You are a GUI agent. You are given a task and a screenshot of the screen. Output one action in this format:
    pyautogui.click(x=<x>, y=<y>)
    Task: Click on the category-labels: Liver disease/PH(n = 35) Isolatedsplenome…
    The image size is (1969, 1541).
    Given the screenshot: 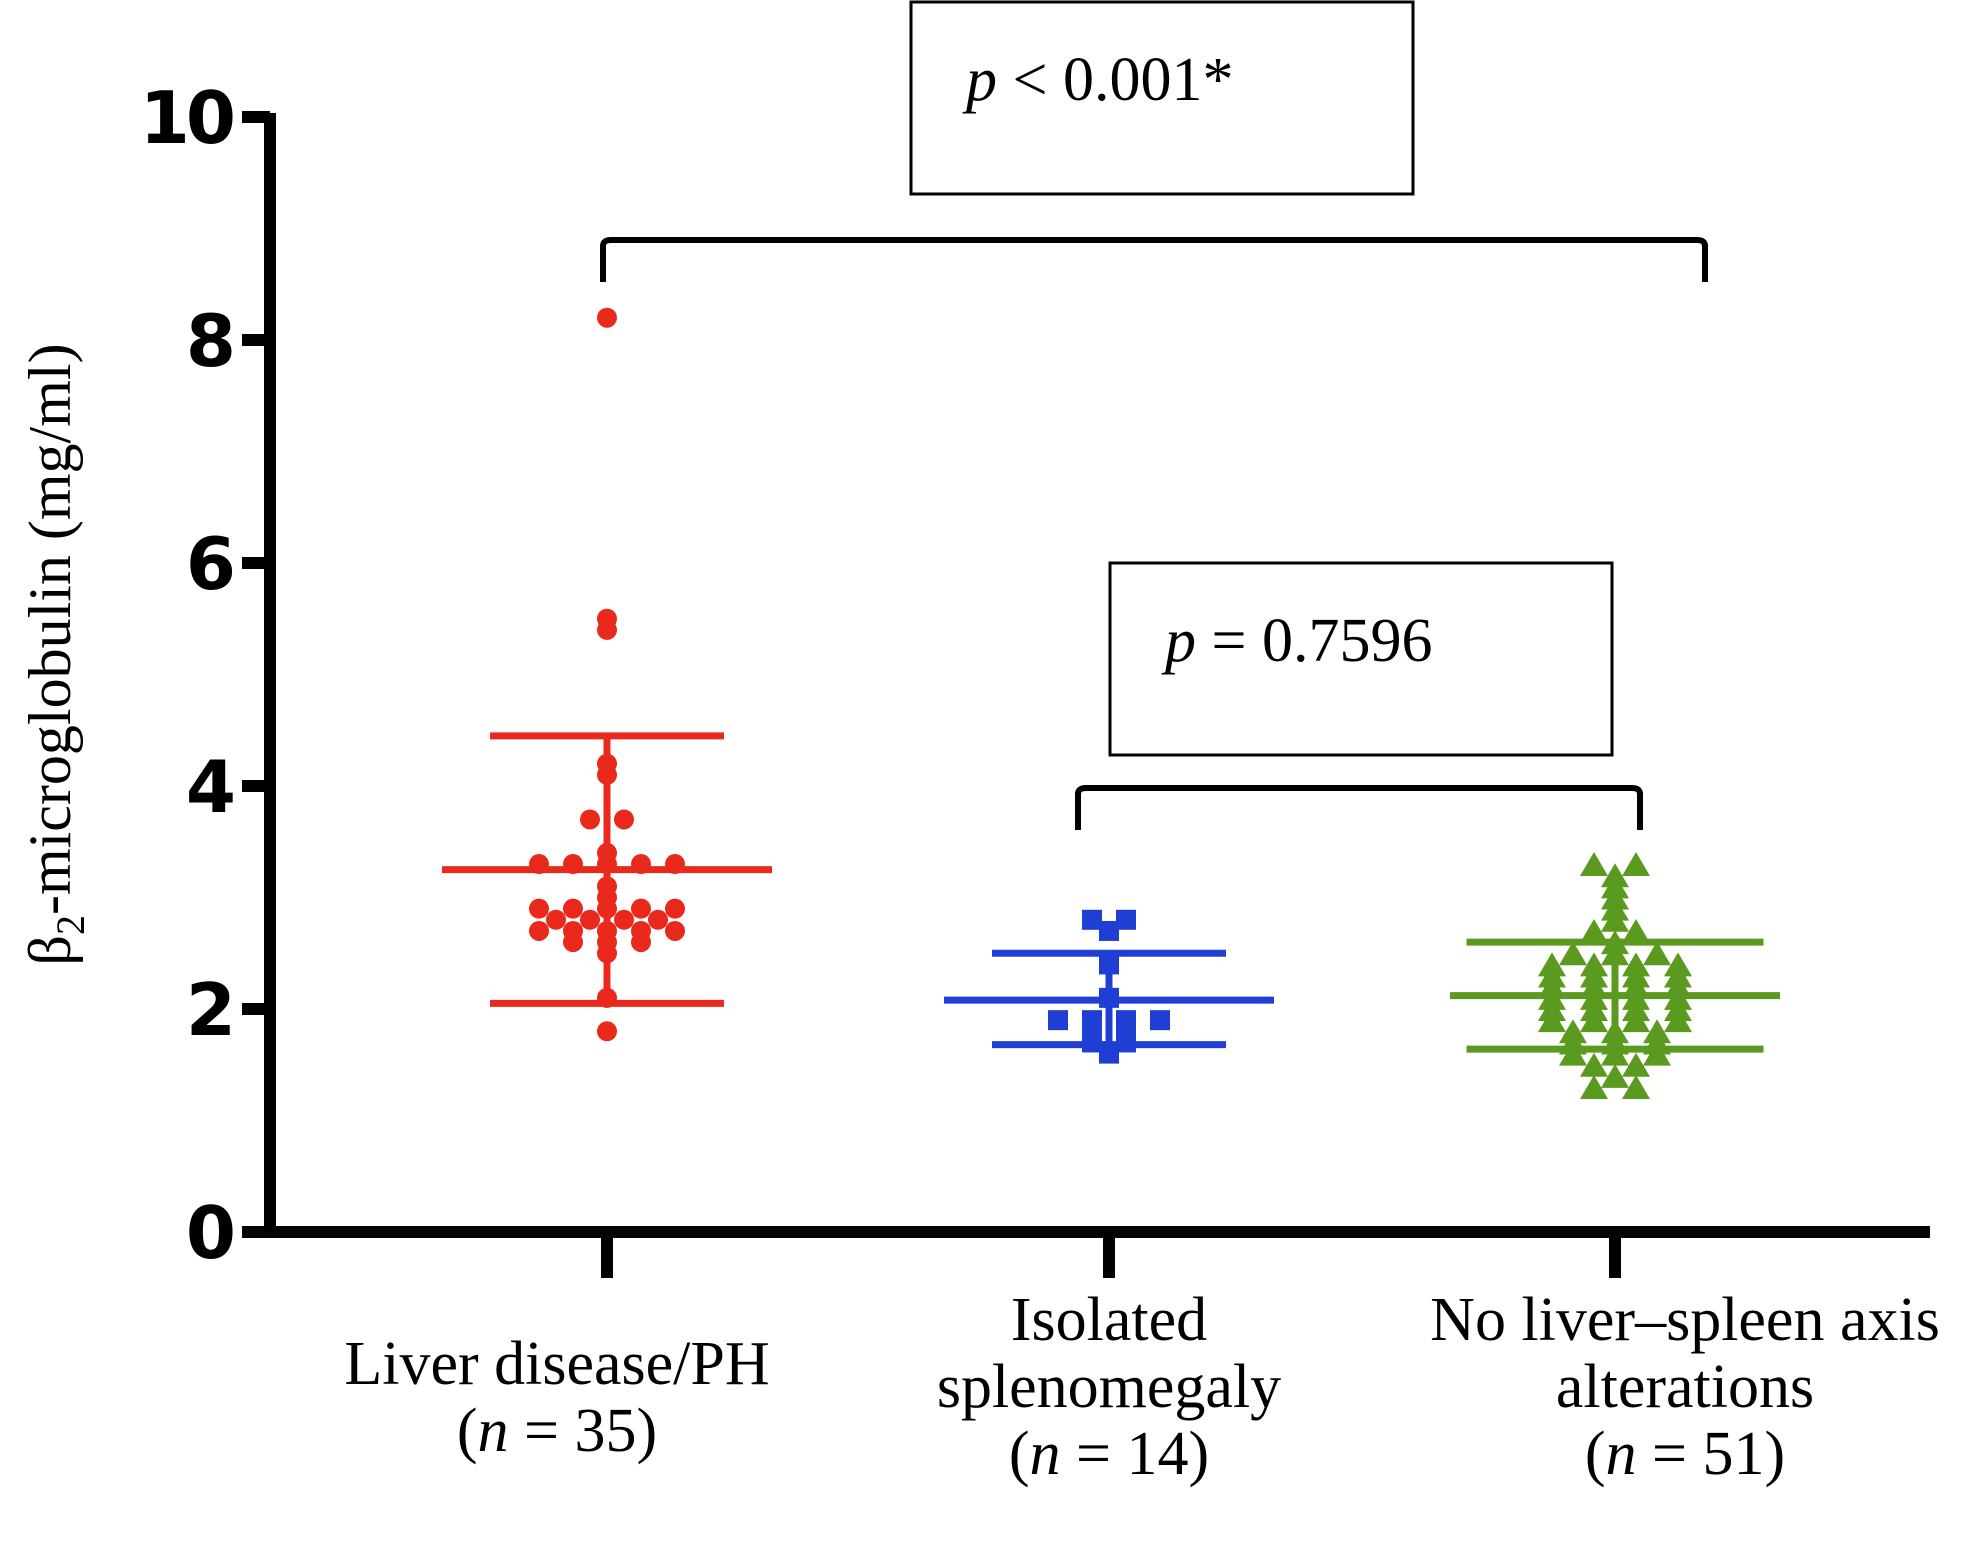 What is the action you would take?
    pyautogui.click(x=1141, y=1387)
    